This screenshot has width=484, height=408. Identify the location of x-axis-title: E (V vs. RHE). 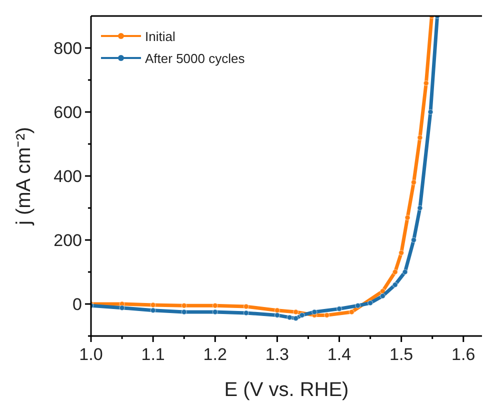
(286, 390).